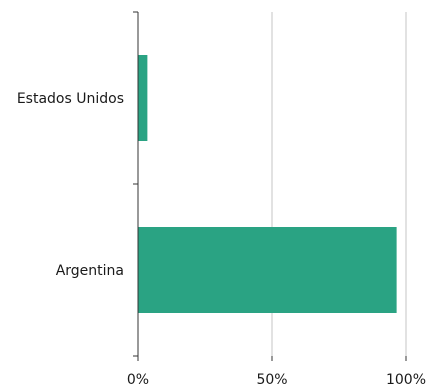 The image size is (430, 390). Describe the element at coordinates (143, 98) in the screenshot. I see `bar-estados-unidos` at that location.